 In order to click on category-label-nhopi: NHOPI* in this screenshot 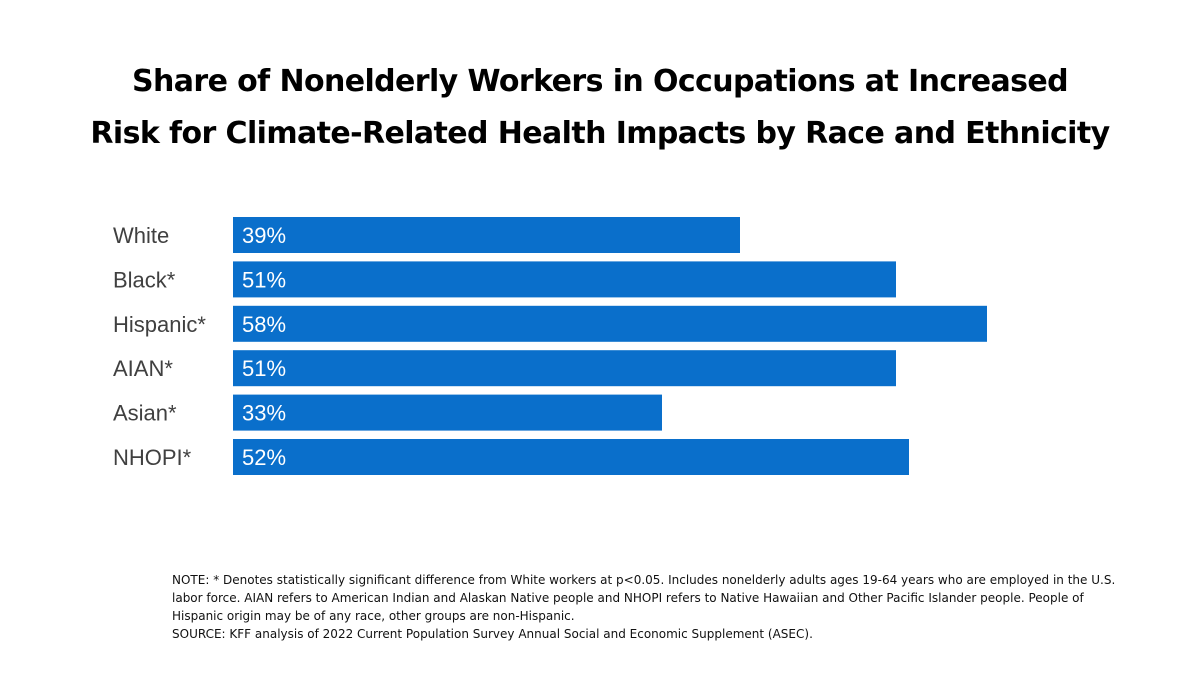, I will do `click(152, 457)`.